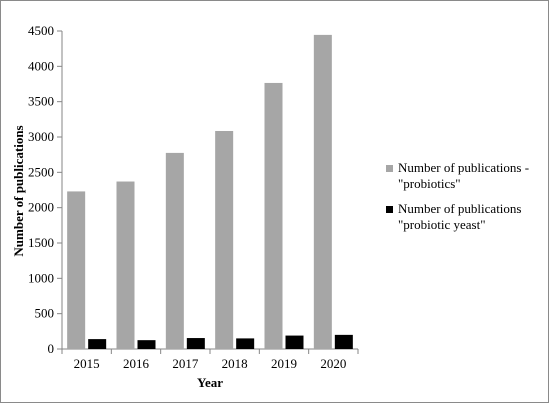  Describe the element at coordinates (41, 30) in the screenshot. I see `y-tick-label: 4500` at that location.